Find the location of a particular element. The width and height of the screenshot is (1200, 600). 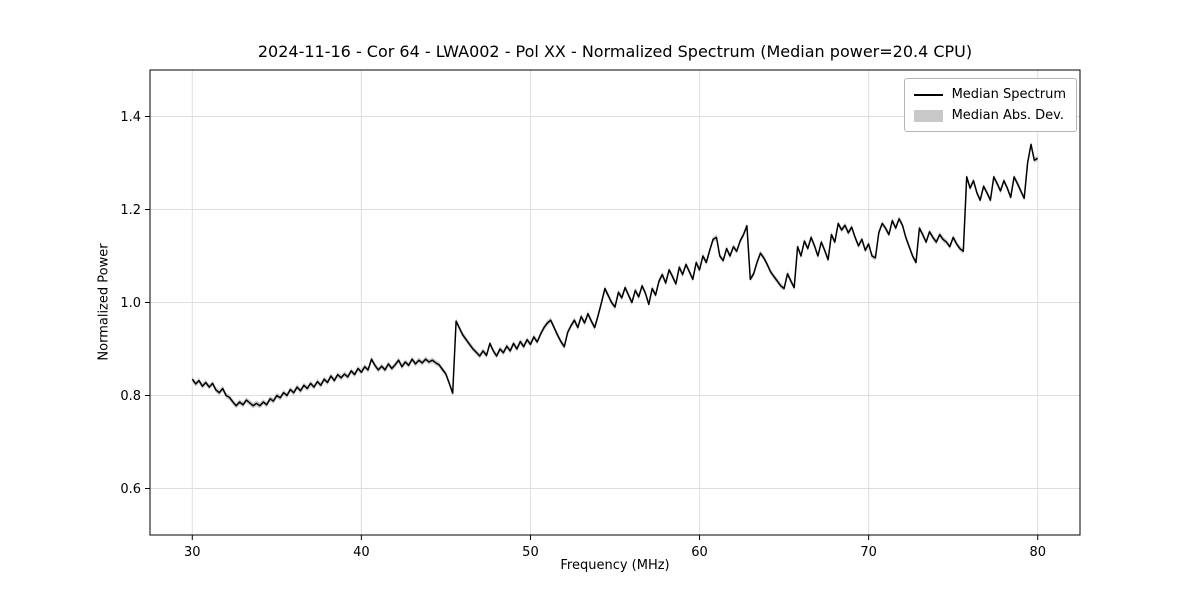

y-tick-label: 1.4 is located at coordinates (130, 117).